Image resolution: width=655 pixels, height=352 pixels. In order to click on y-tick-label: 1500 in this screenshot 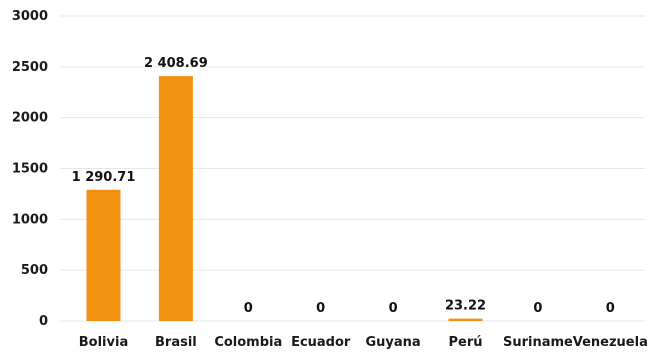, I will do `click(30, 169)`.